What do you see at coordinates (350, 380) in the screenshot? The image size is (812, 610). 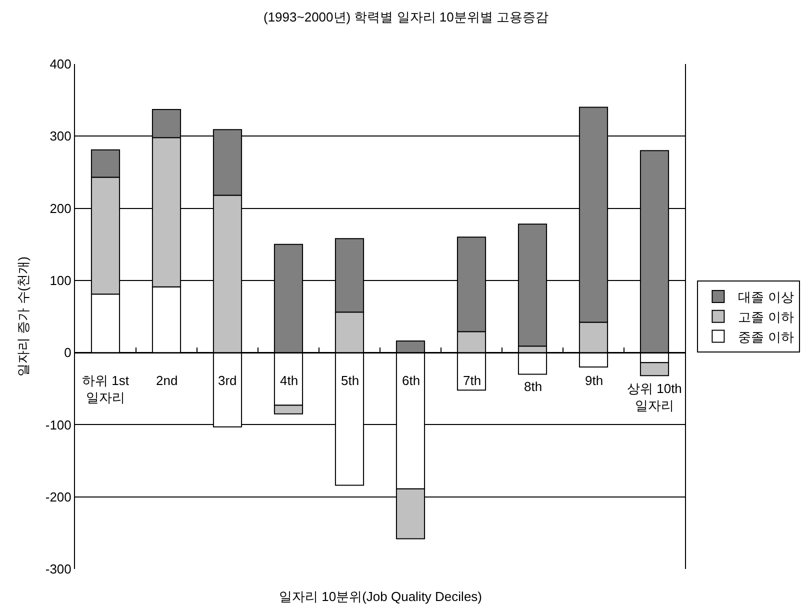 I see `x-tick-label: 5th` at bounding box center [350, 380].